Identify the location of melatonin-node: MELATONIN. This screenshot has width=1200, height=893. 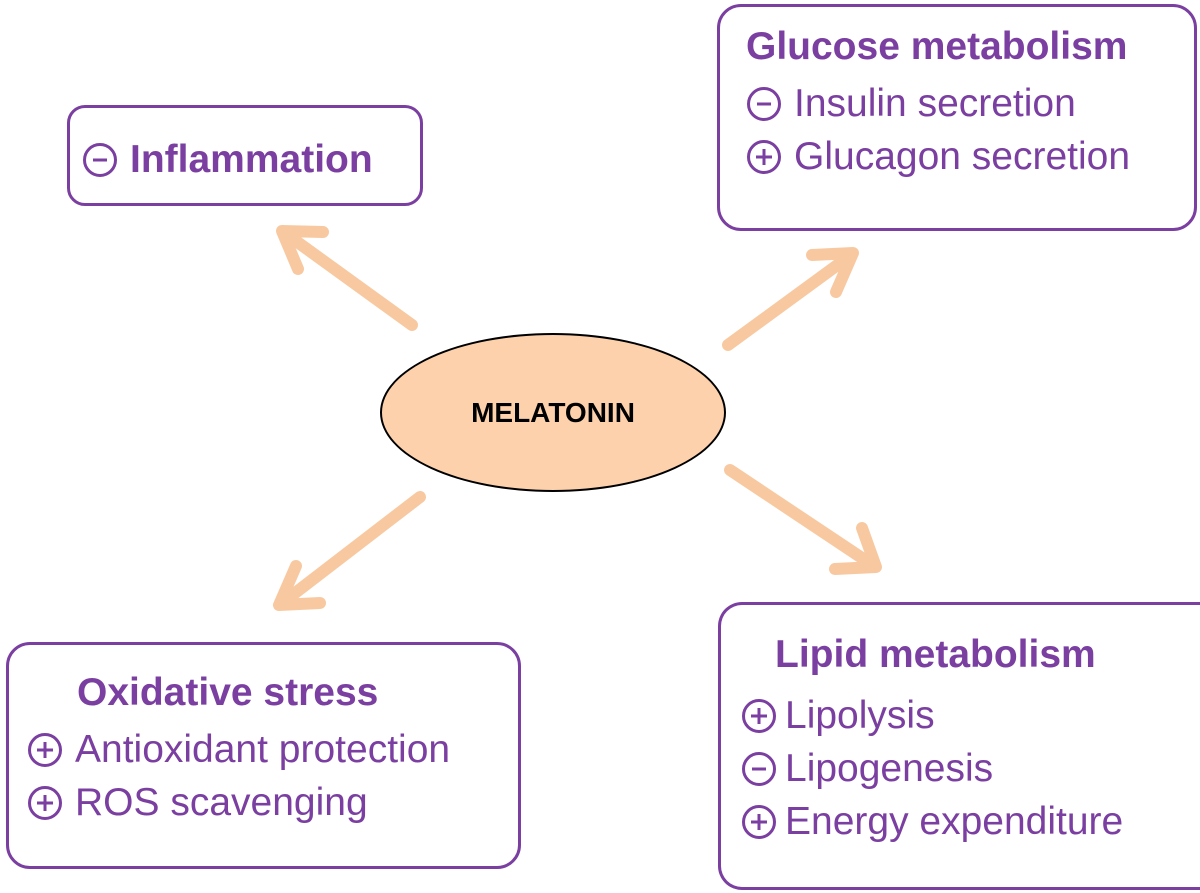
(553, 412).